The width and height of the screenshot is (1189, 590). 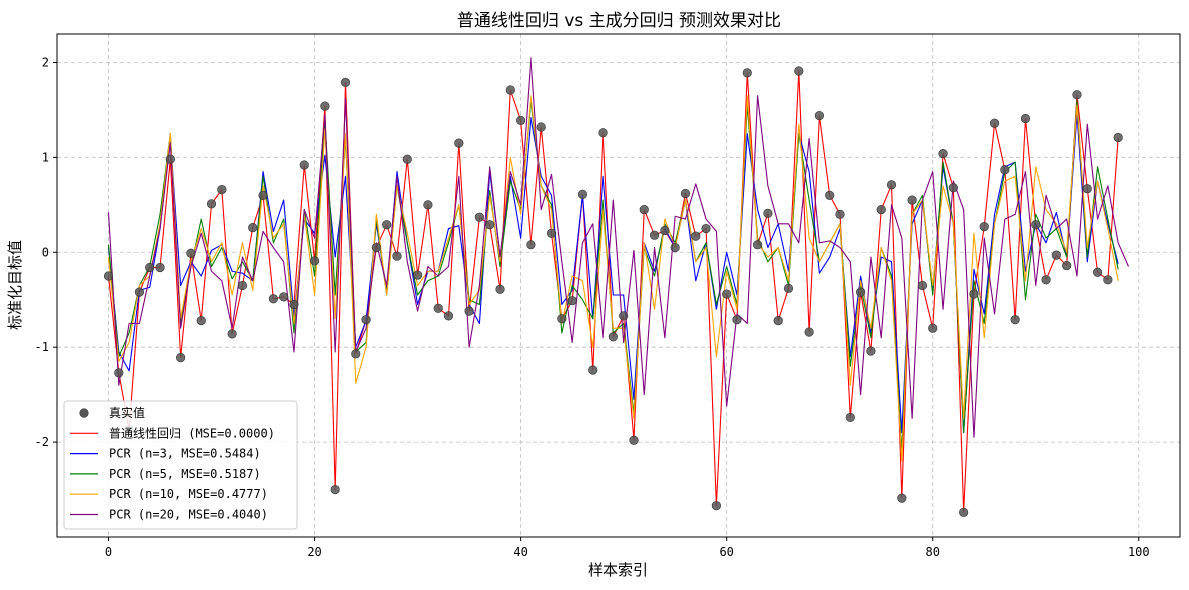 I want to click on y-tick-label: 1, so click(x=45, y=157).